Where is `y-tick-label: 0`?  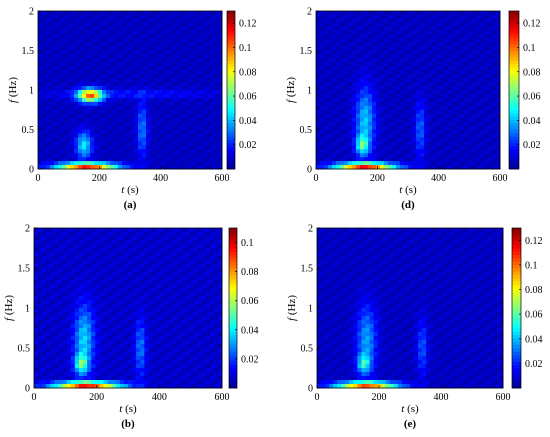 y-tick-label: 0 is located at coordinates (309, 170).